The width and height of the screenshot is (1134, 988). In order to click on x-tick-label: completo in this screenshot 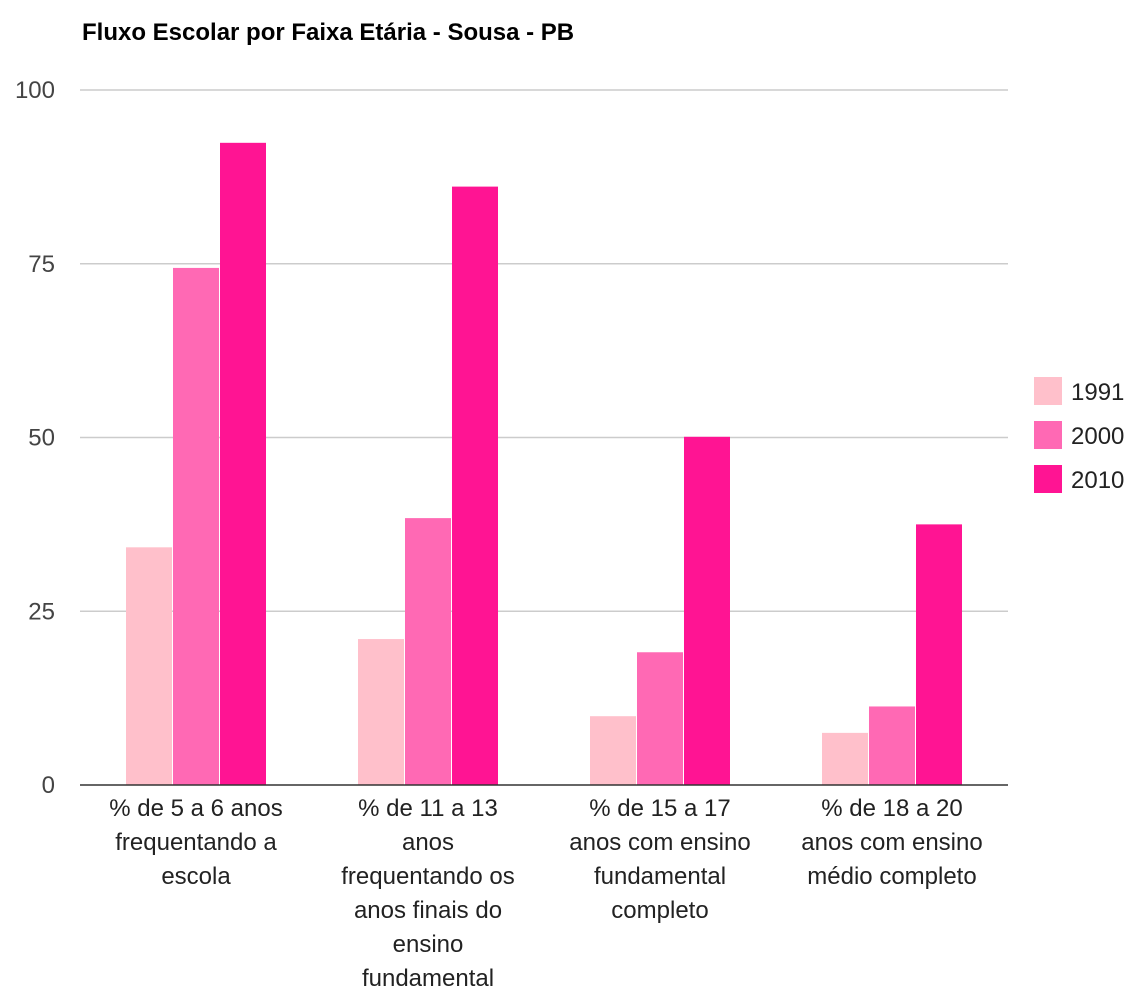, I will do `click(659, 910)`.